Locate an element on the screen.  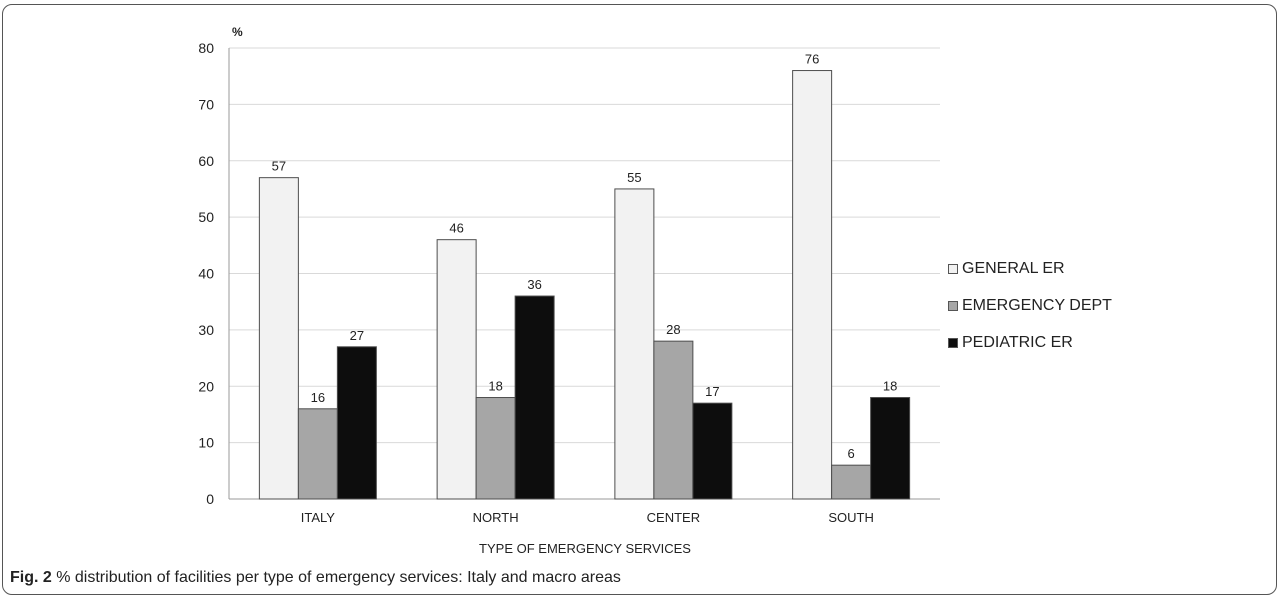
legend-item: PEDIATRIC ER is located at coordinates (1030, 342).